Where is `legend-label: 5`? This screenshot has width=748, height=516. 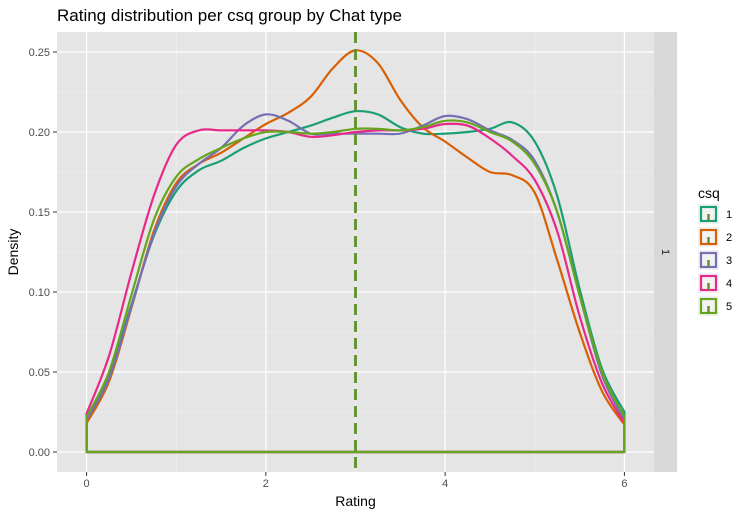 legend-label: 5 is located at coordinates (729, 307).